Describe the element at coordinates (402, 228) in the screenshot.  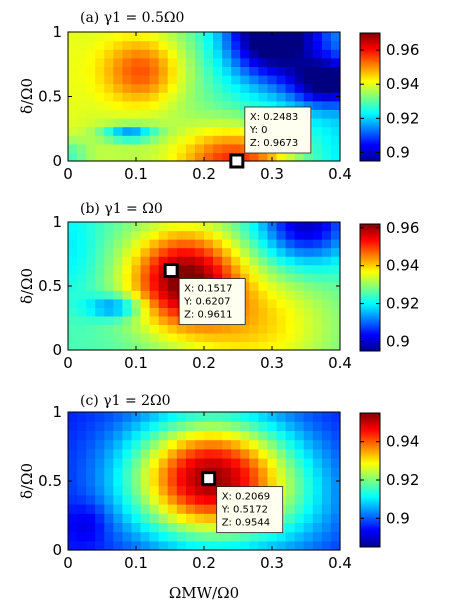
I see `colorbar-tick-label: 0.96` at that location.